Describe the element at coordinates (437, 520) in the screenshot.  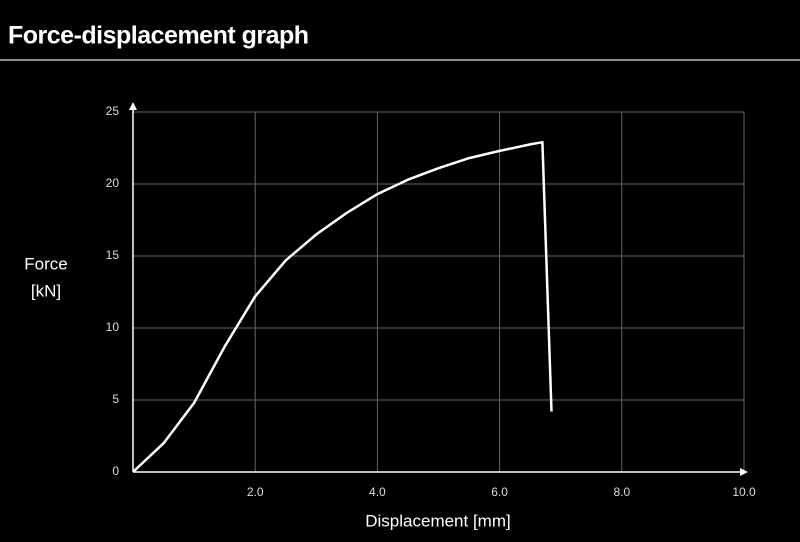
I see `x-axis-label: Displacement [mm]` at that location.